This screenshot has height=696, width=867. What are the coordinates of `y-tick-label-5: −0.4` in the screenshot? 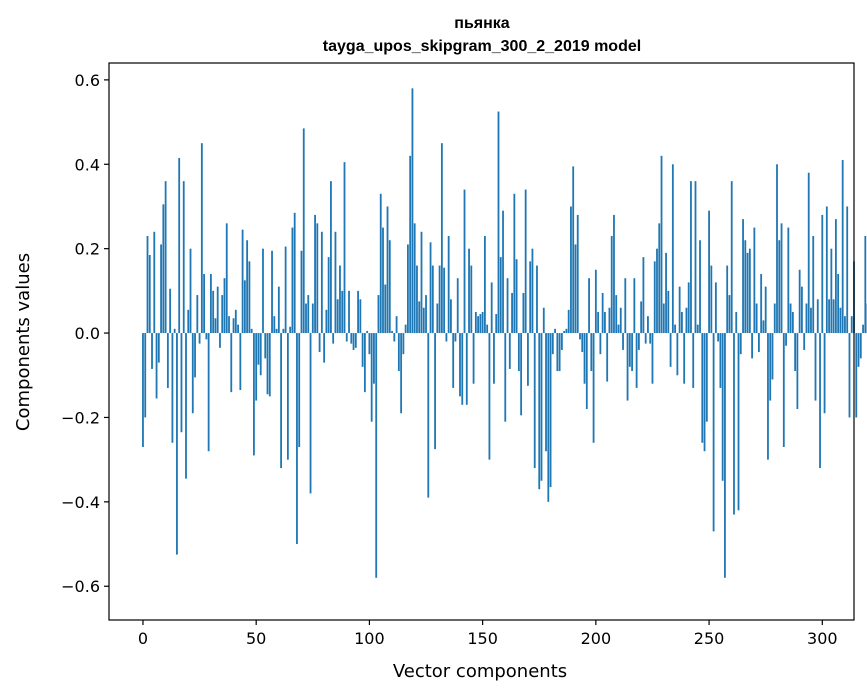 It's located at (80, 502).